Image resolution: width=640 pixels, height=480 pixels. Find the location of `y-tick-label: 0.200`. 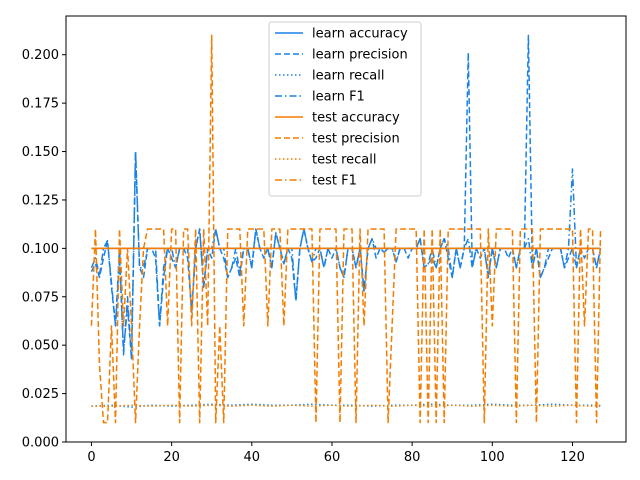

y-tick-label: 0.200 is located at coordinates (40, 55).